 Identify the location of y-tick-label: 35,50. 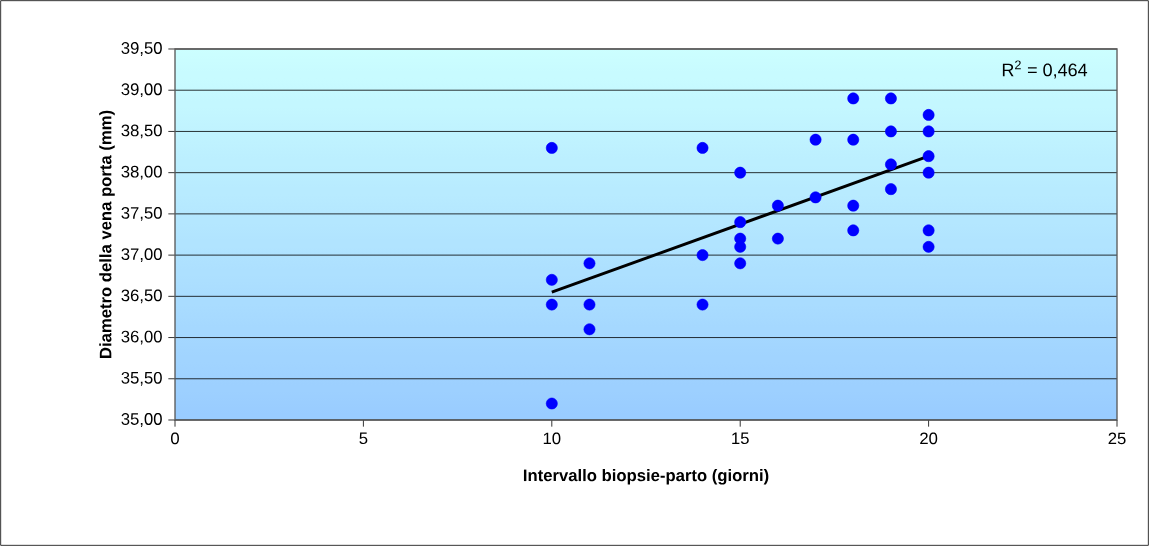
(141, 378).